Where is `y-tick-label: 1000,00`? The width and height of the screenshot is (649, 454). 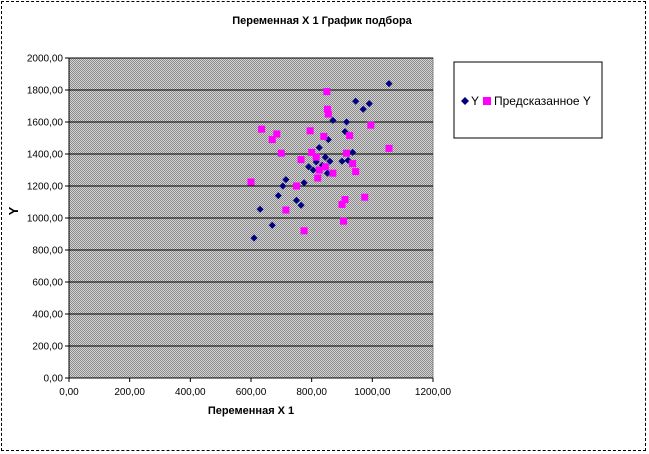
y-tick-label: 1000,00 is located at coordinates (45, 219).